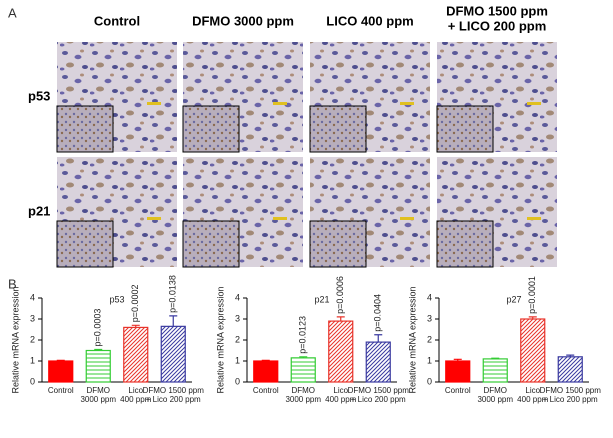  I want to click on chart-title: p27, so click(513, 299).